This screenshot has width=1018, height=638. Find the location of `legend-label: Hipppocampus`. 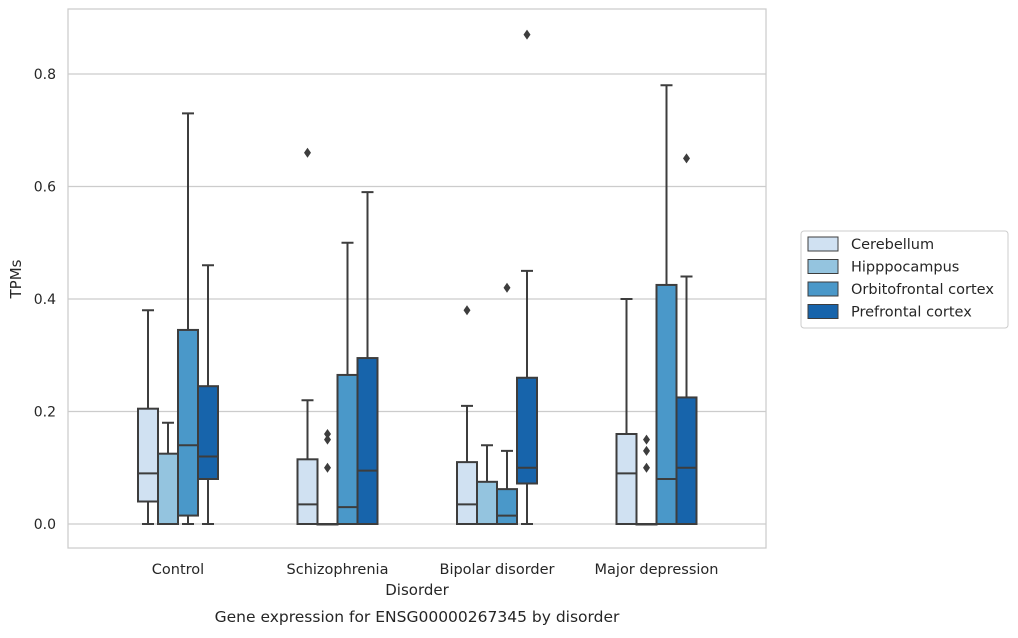

legend-label: Hipppocampus is located at coordinates (905, 268).